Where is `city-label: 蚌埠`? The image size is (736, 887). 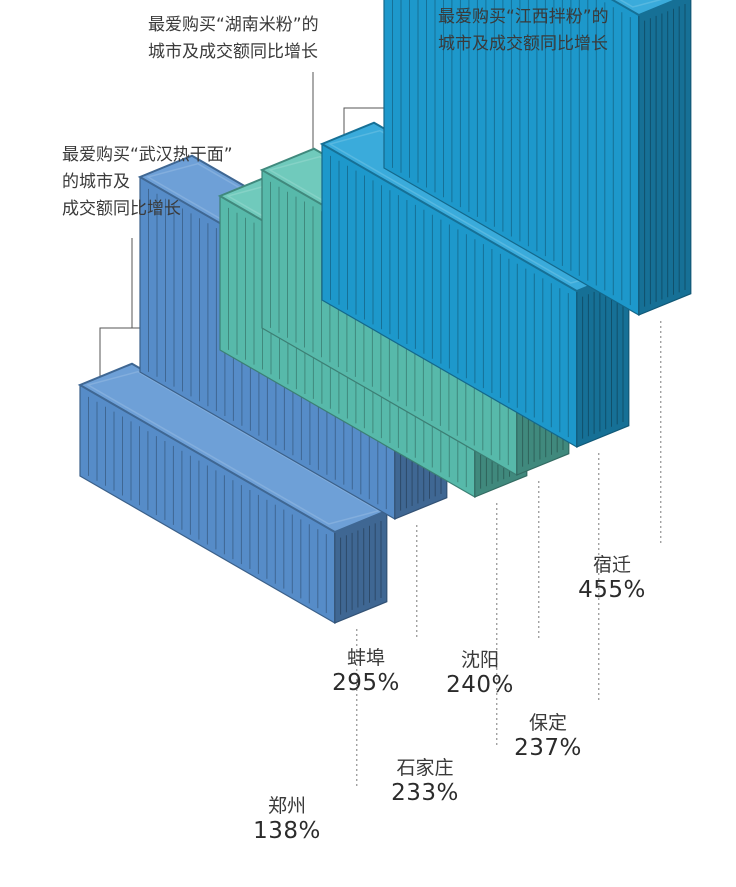
city-label: 蚌埠 is located at coordinates (366, 658).